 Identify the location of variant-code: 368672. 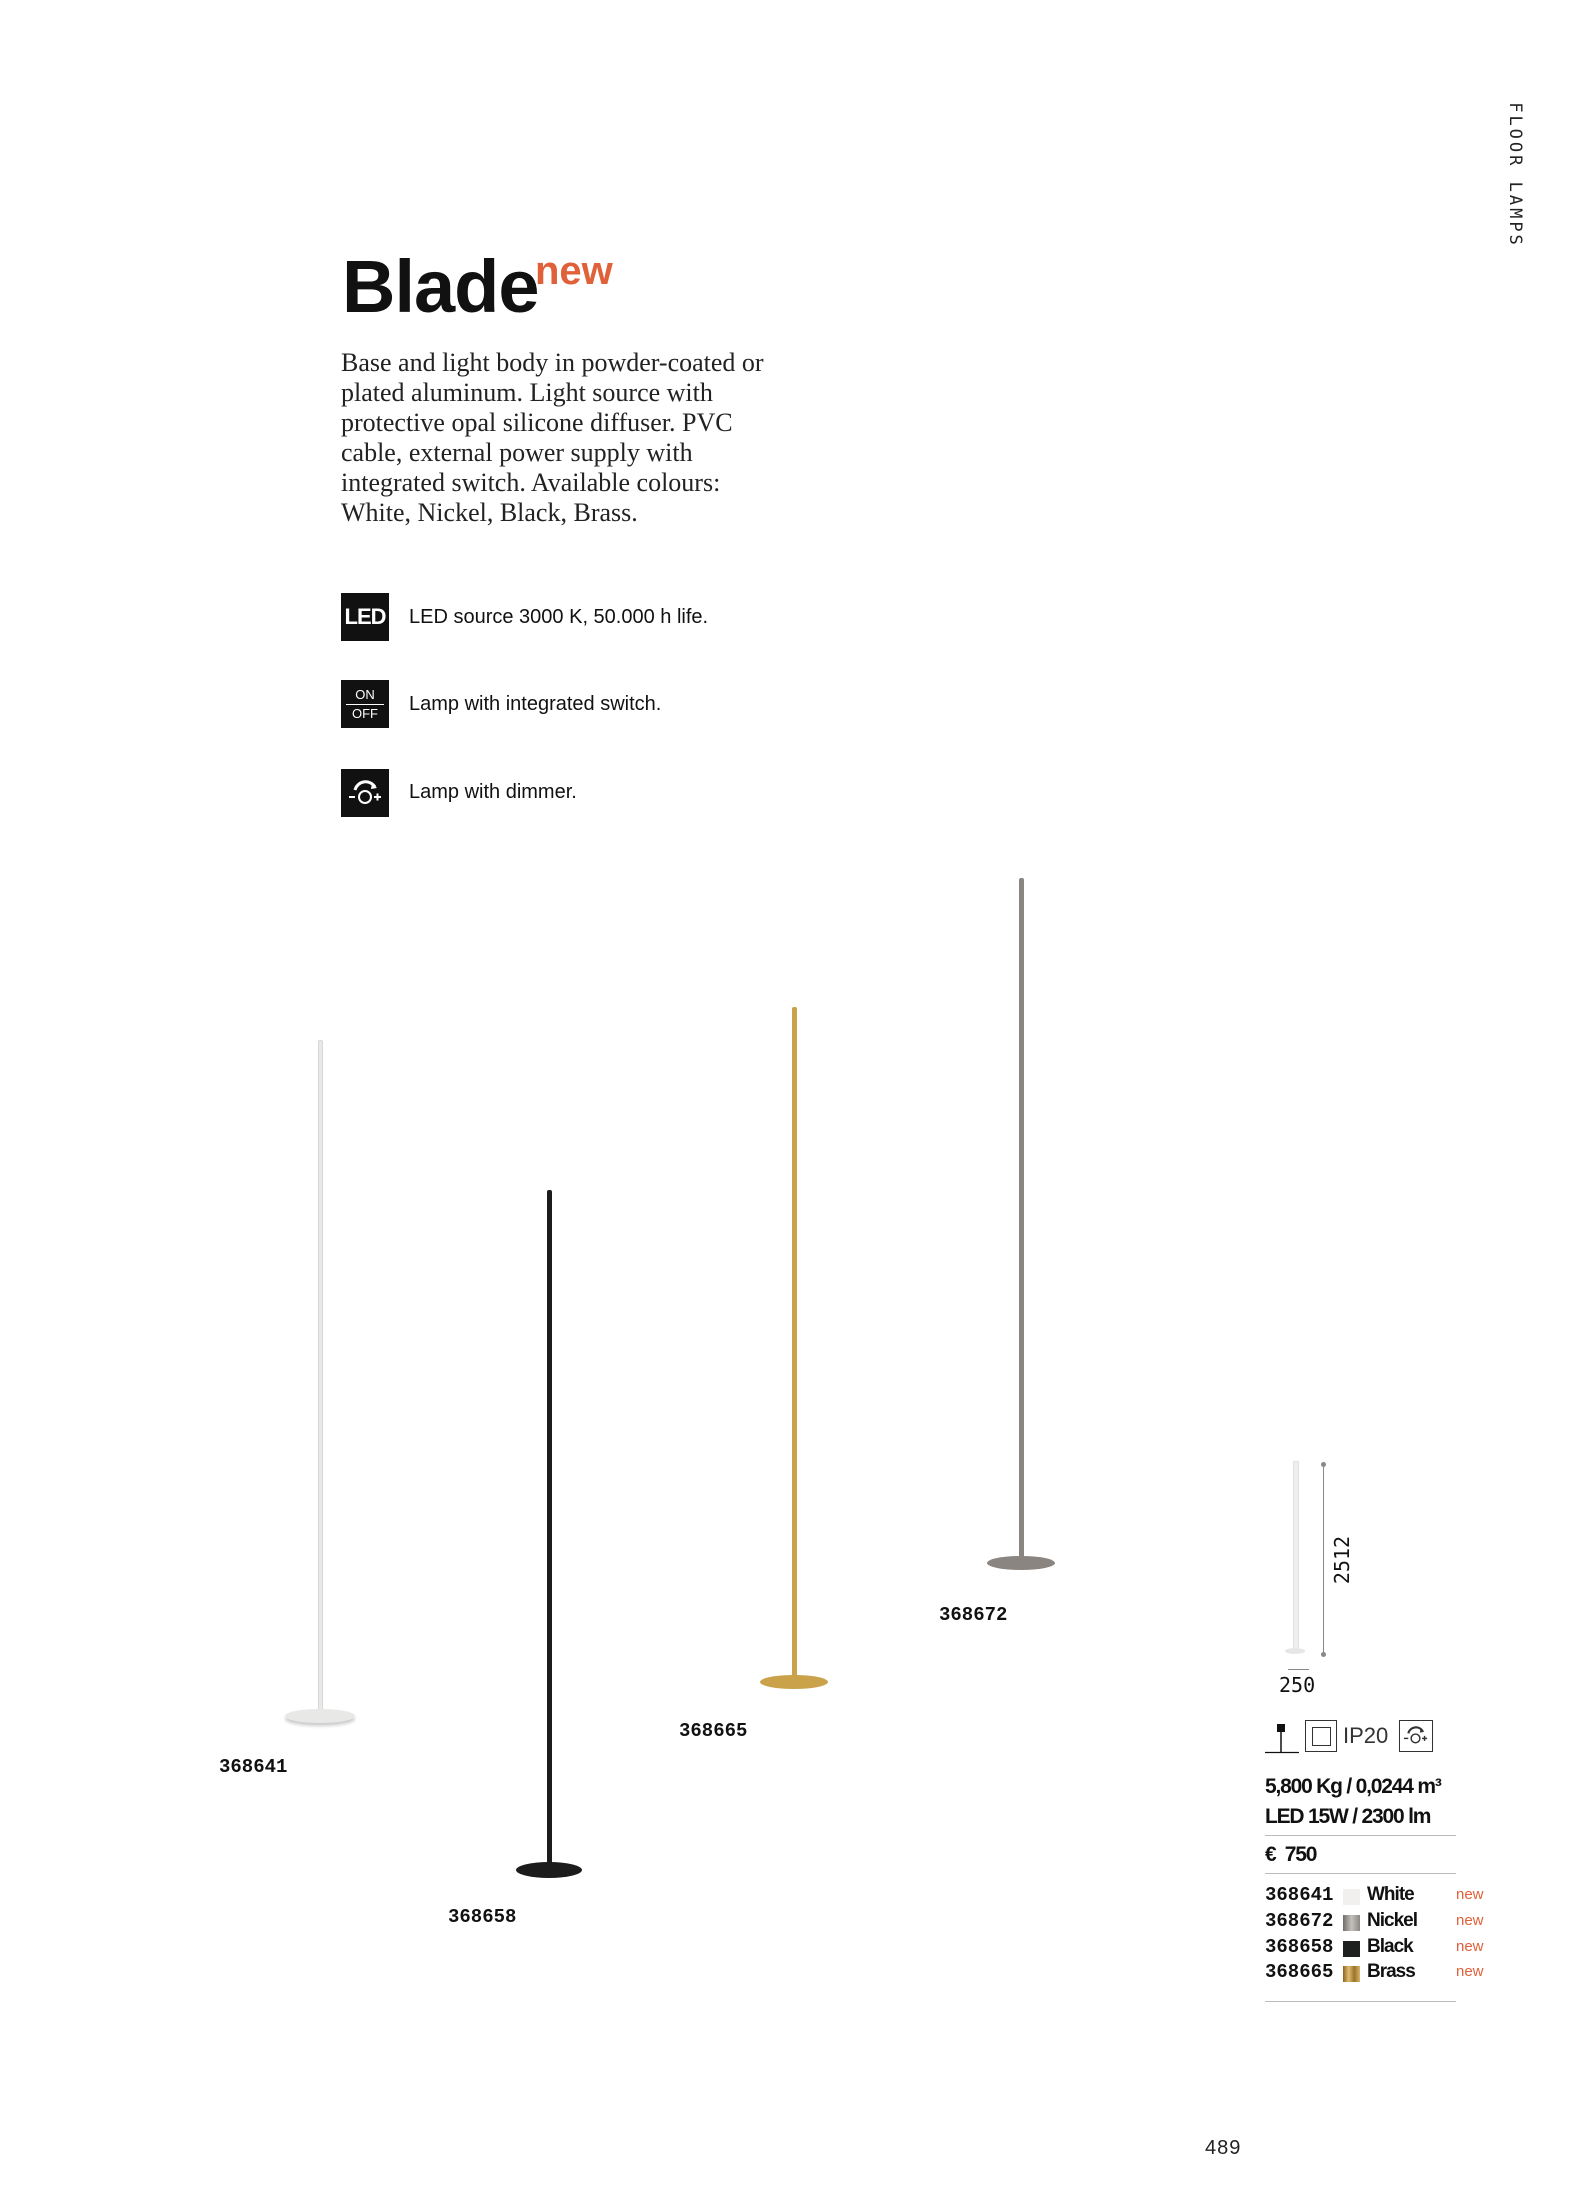
(1299, 1921).